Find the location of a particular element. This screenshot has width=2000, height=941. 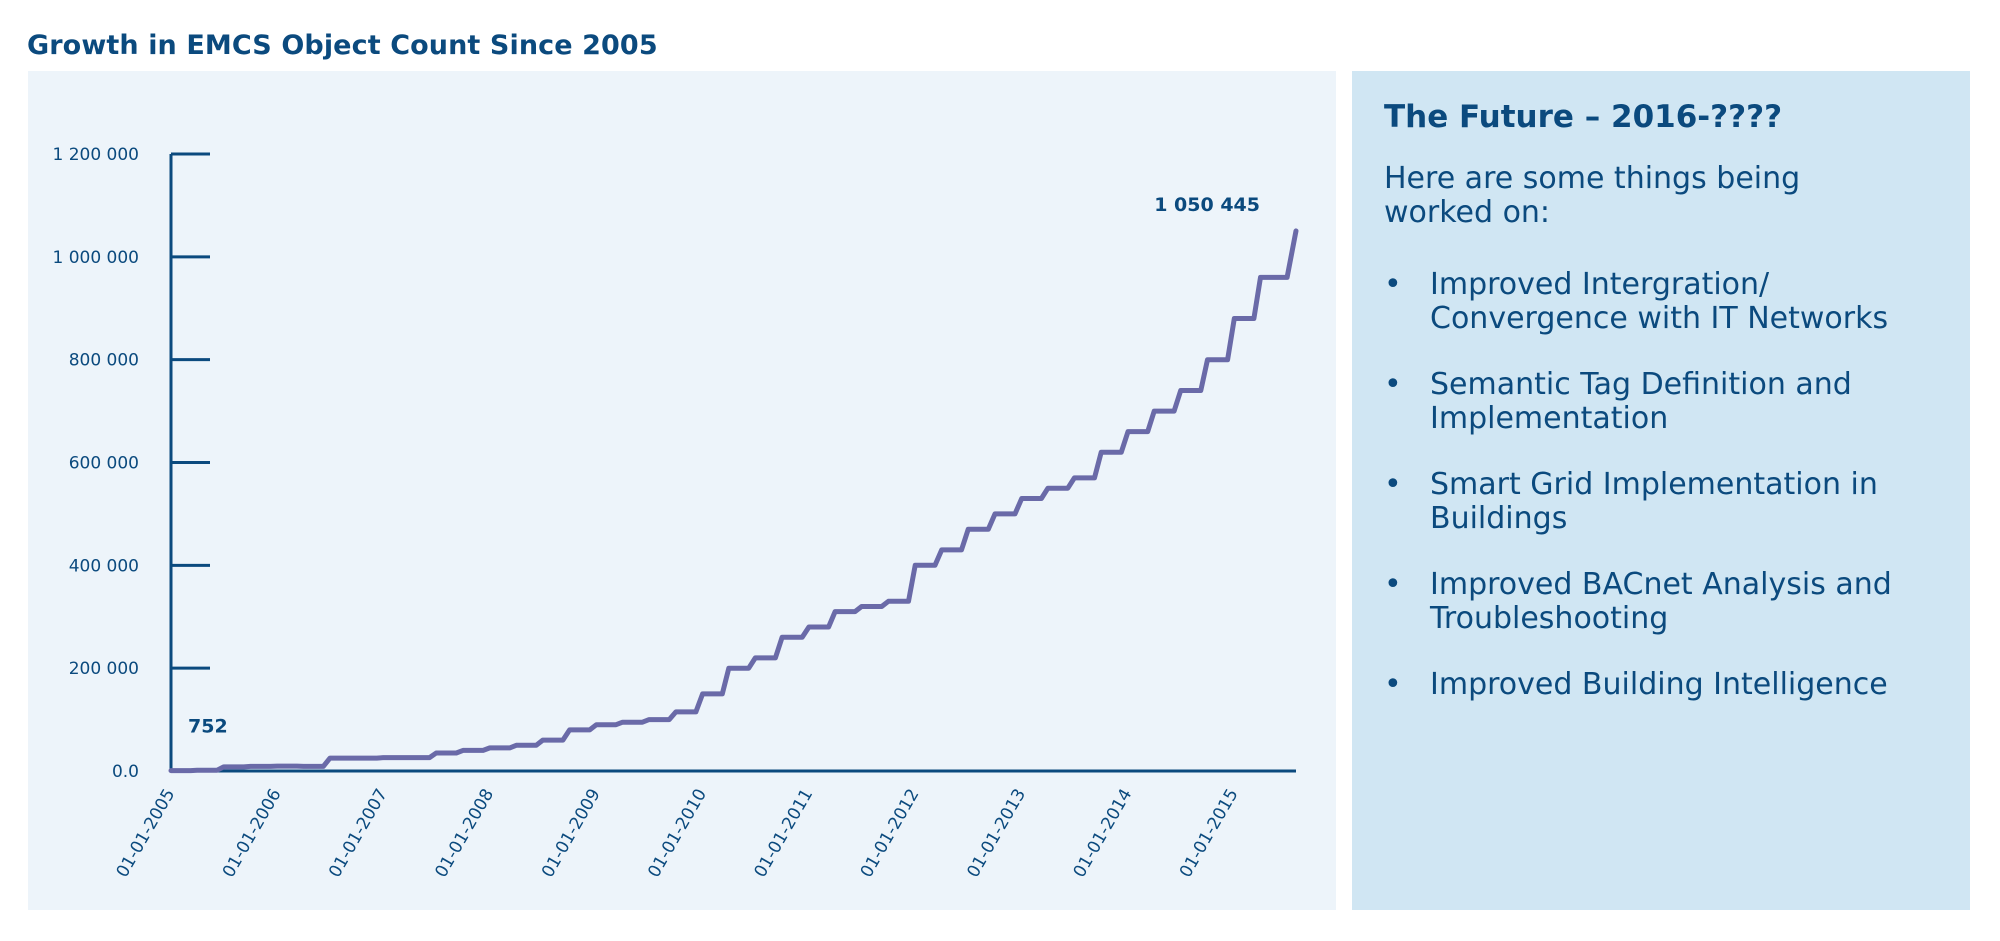

y-tick-label: 800 000 is located at coordinates (104, 361).